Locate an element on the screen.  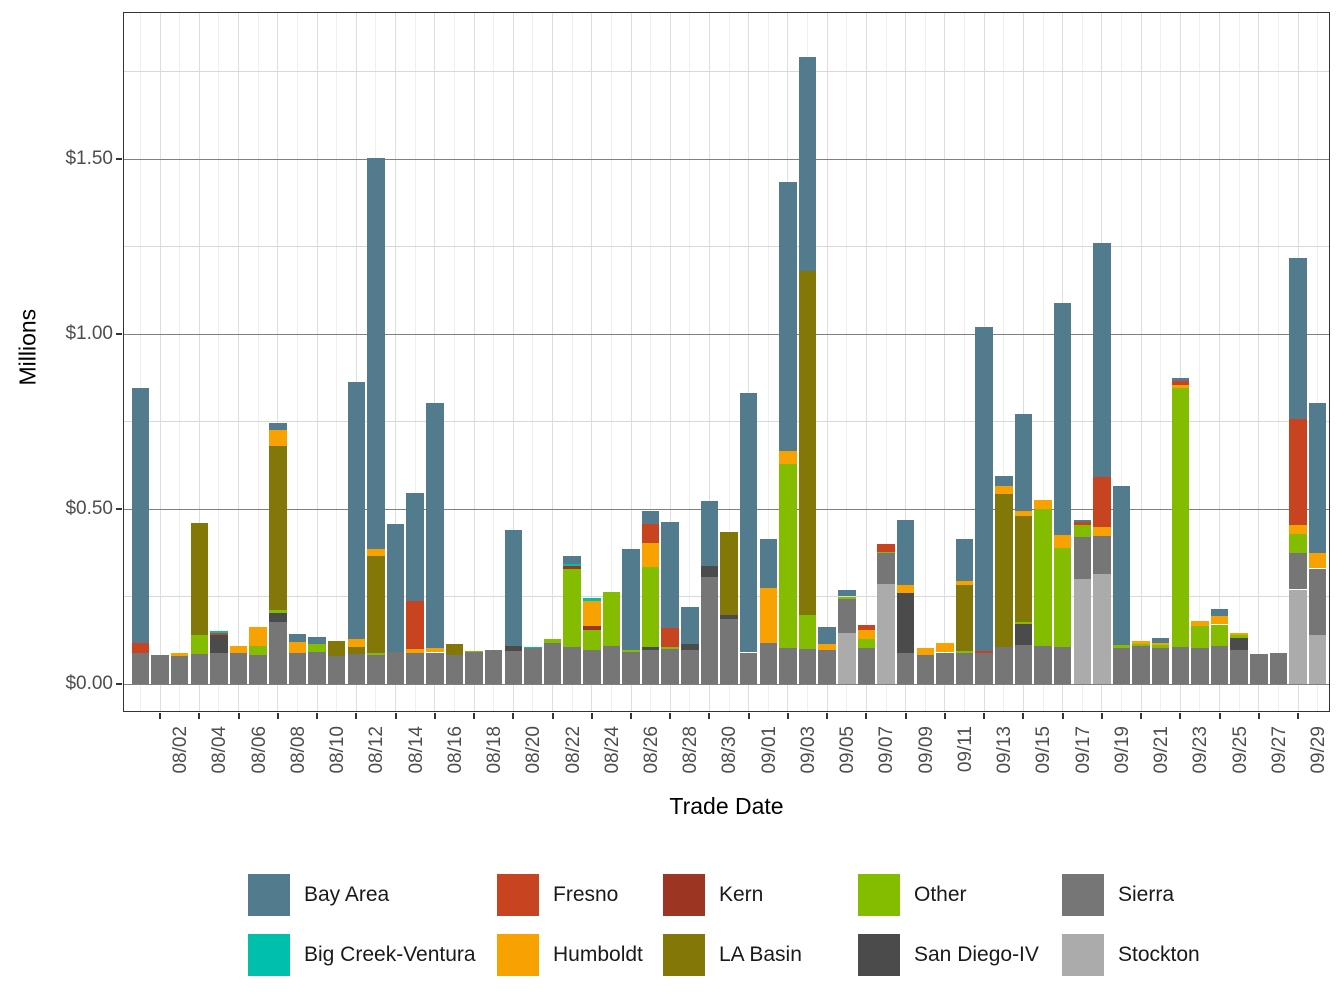
legend-label: Kern is located at coordinates (741, 894).